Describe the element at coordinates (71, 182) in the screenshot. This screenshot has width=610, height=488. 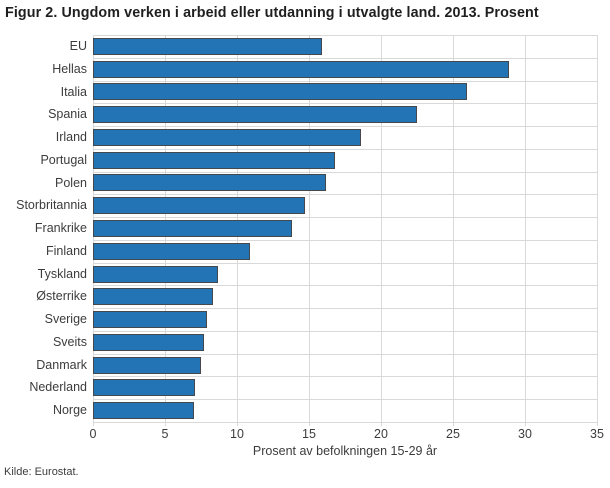
I see `category-label: Polen` at that location.